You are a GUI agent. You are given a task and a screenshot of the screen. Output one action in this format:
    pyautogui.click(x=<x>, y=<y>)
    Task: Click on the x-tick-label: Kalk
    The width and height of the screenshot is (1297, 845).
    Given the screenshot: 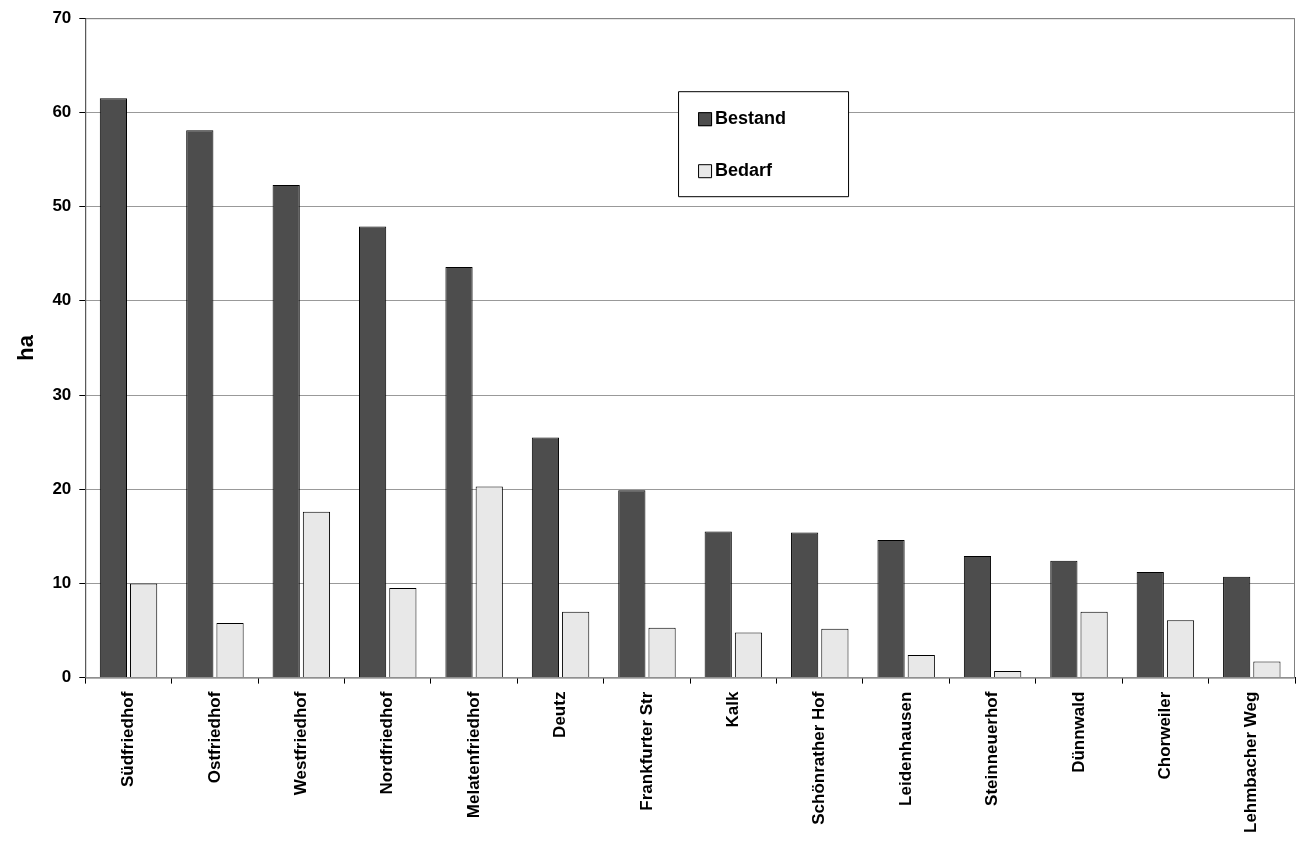 What is the action you would take?
    pyautogui.click(x=733, y=709)
    